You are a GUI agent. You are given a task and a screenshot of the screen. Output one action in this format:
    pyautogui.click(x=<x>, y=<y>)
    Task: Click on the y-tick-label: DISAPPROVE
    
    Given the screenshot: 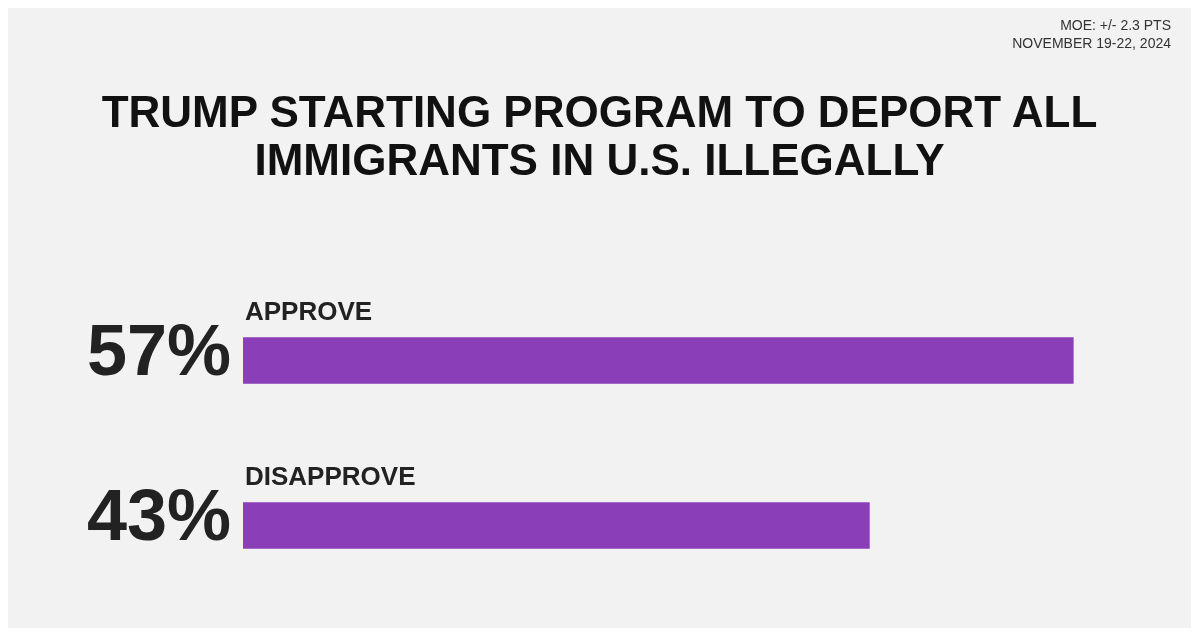 What is the action you would take?
    pyautogui.click(x=330, y=475)
    